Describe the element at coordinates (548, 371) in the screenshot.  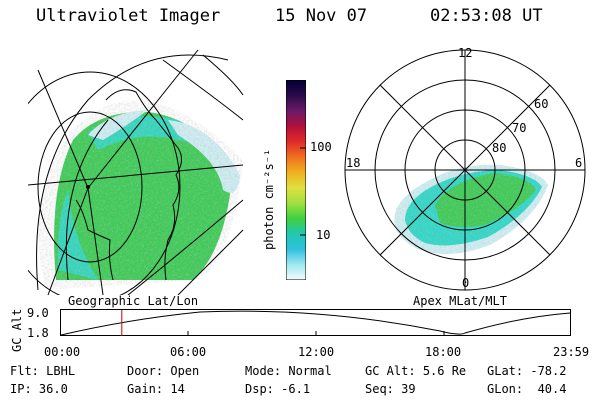
I see `info-glat-value: -78.2` at that location.